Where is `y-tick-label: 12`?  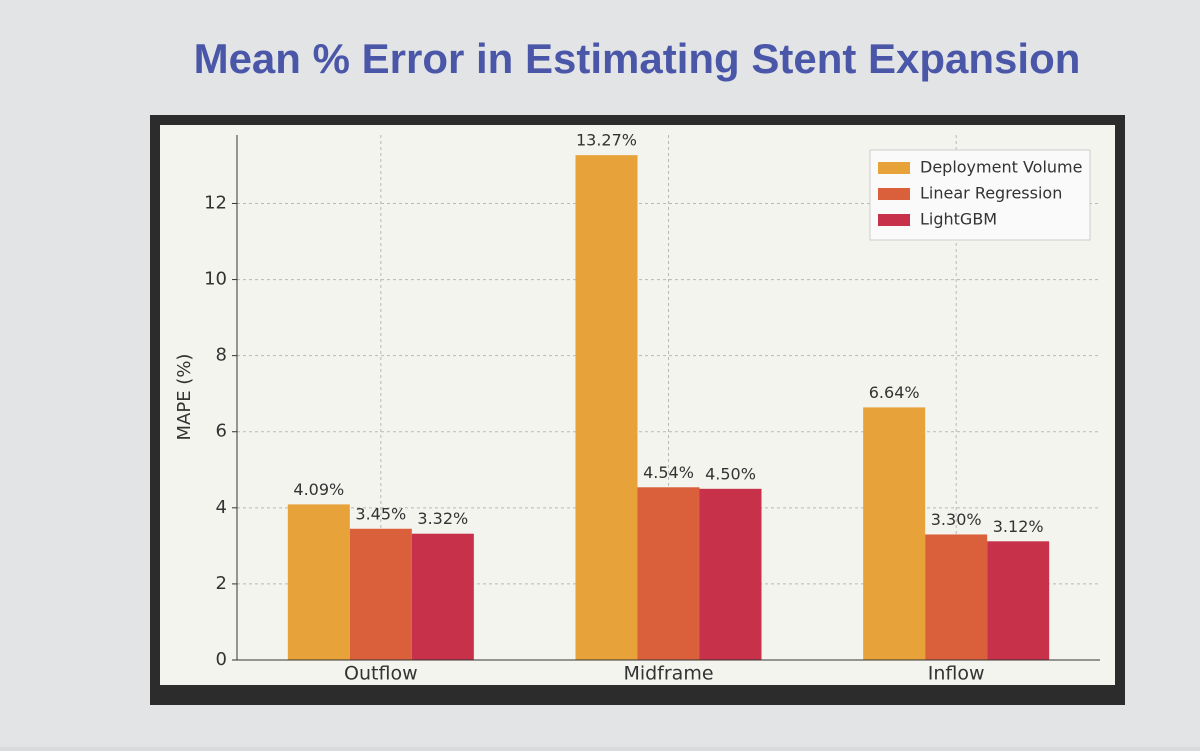 y-tick-label: 12 is located at coordinates (215, 202).